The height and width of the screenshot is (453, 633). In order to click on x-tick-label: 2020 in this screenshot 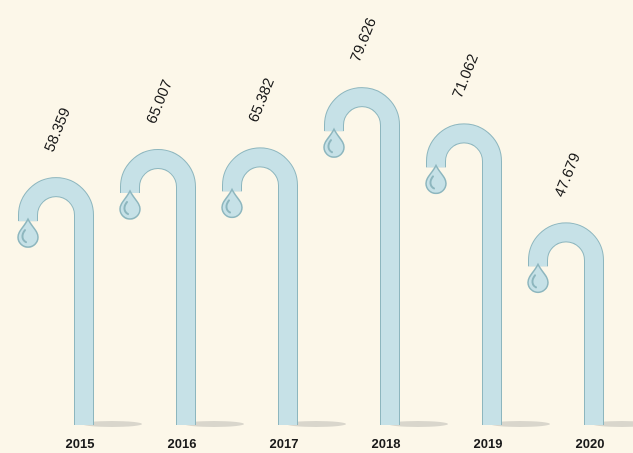, I will do `click(590, 443)`.